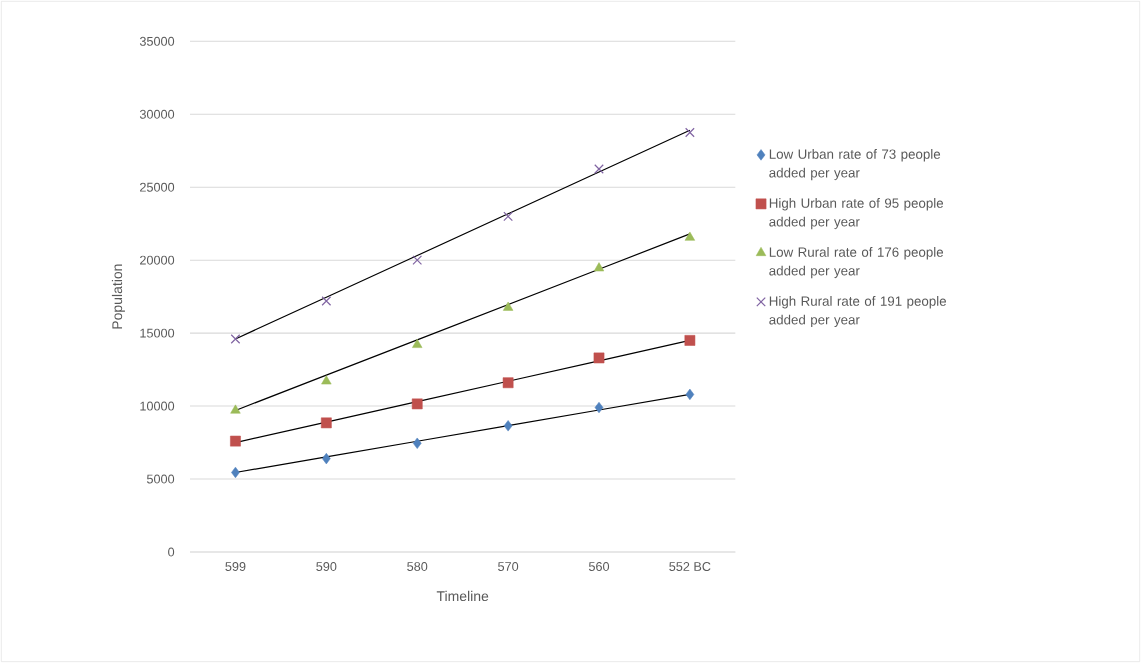 Image resolution: width=1141 pixels, height=663 pixels. I want to click on x-tick-label: 552 BC, so click(690, 566).